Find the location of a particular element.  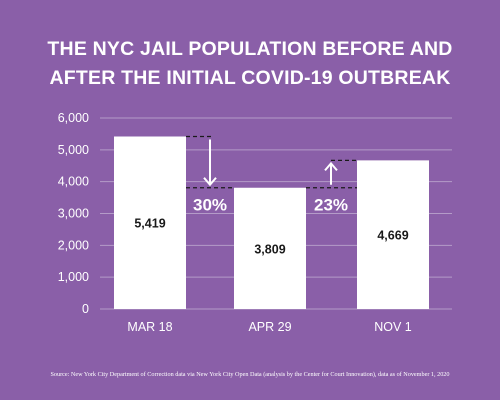

x-tick-label: APR 29 is located at coordinates (269, 327).